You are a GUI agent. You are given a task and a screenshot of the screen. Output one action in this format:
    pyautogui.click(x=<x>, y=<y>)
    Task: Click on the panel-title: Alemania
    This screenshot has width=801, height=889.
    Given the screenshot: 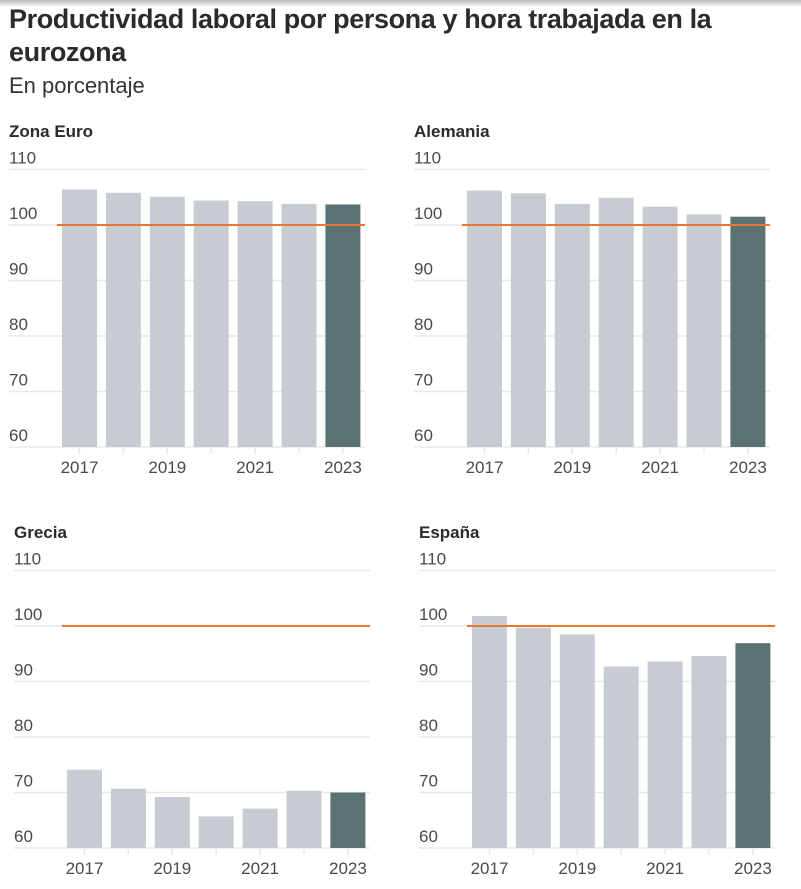 What is the action you would take?
    pyautogui.click(x=452, y=131)
    